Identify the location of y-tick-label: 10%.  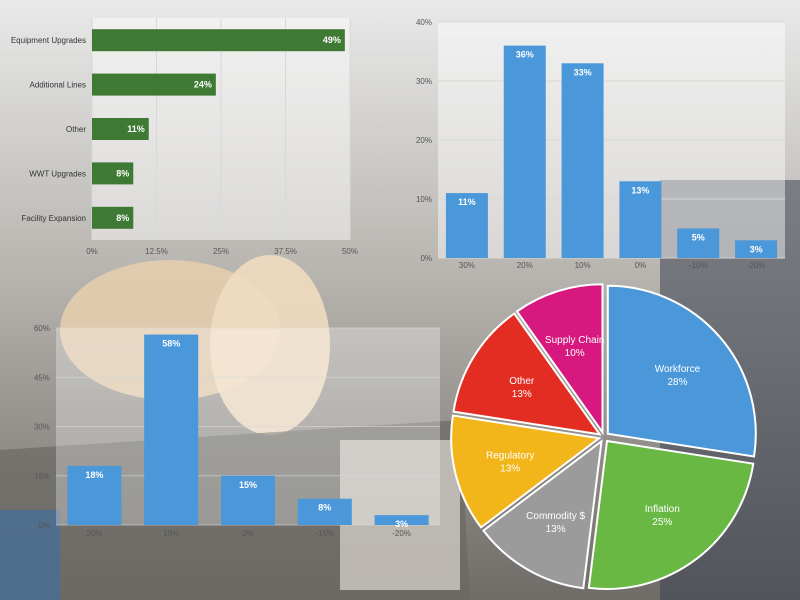
(424, 199).